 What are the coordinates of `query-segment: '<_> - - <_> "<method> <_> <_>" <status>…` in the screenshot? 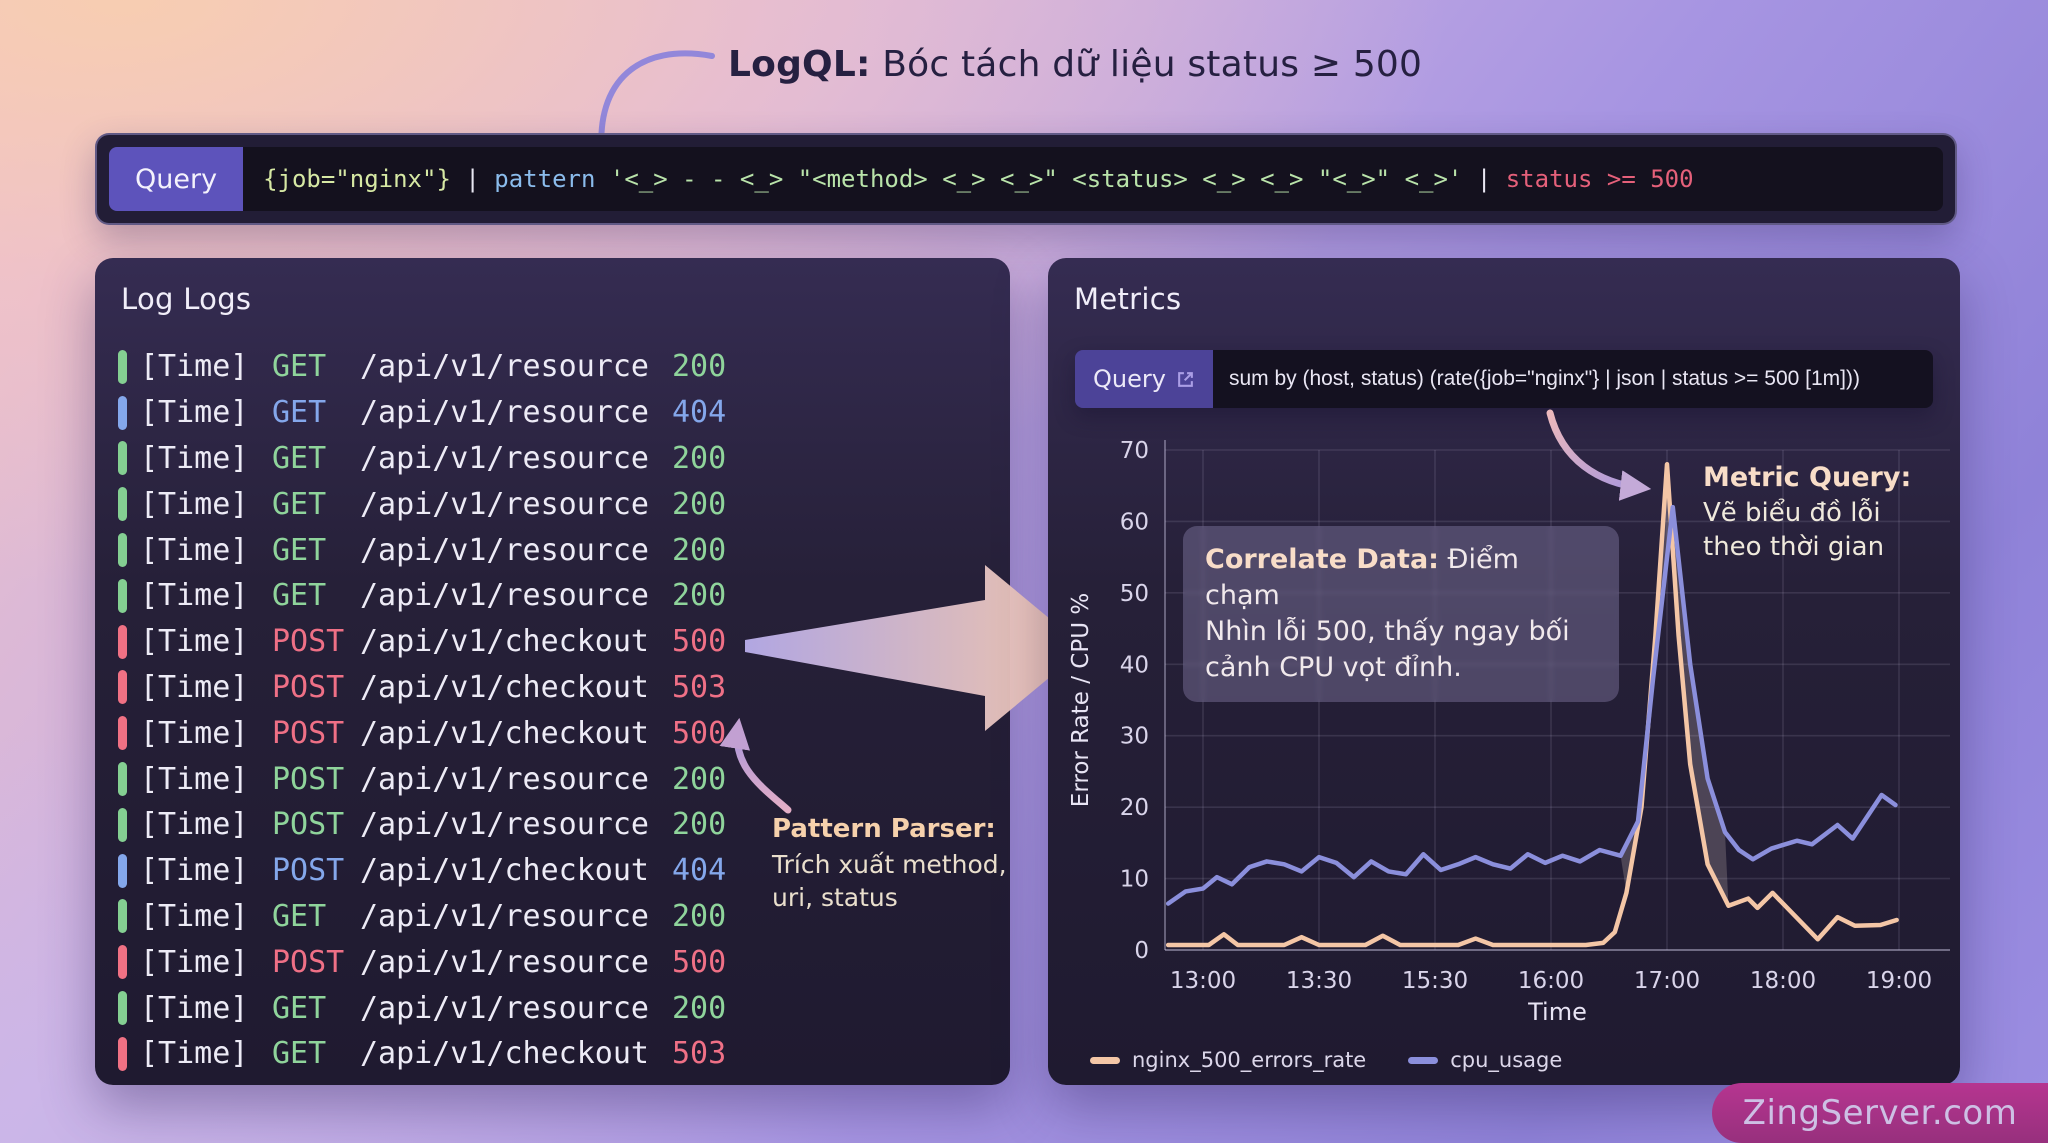 It's located at (1029, 179).